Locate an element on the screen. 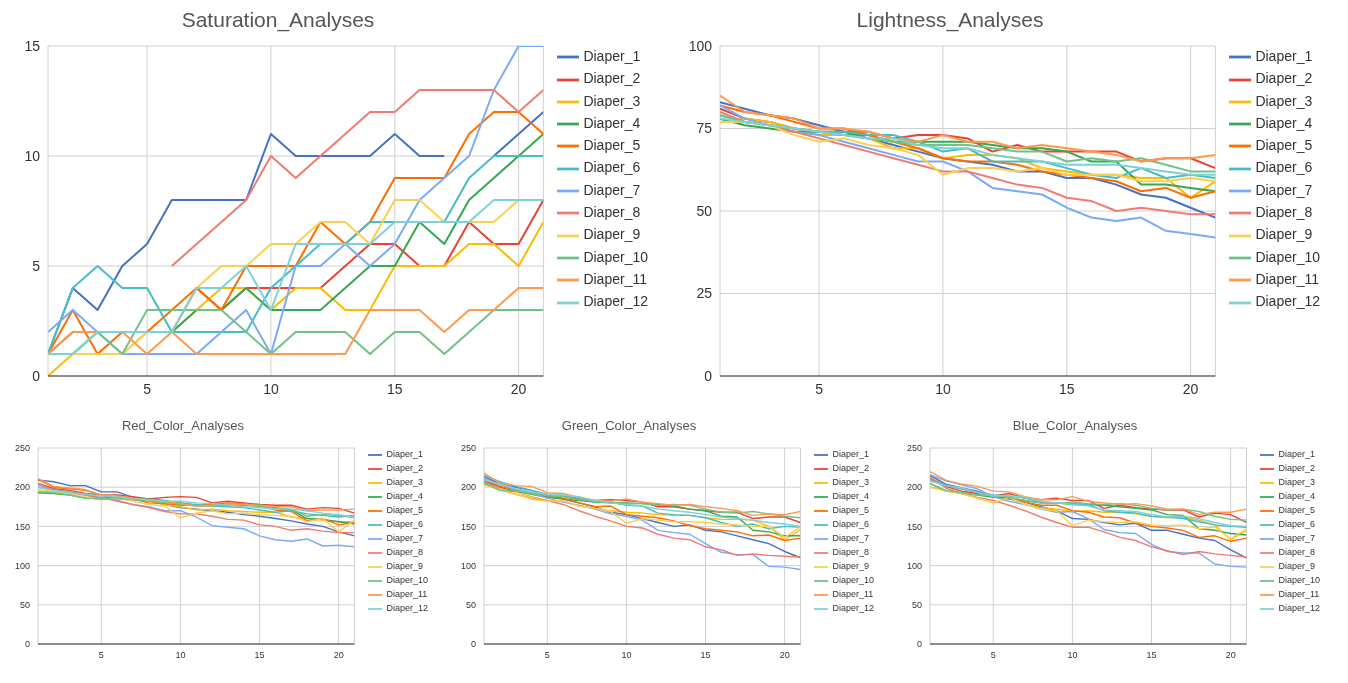 This screenshot has height=683, width=1348. chart-title: Blue_Color_Analyses is located at coordinates (1075, 426).